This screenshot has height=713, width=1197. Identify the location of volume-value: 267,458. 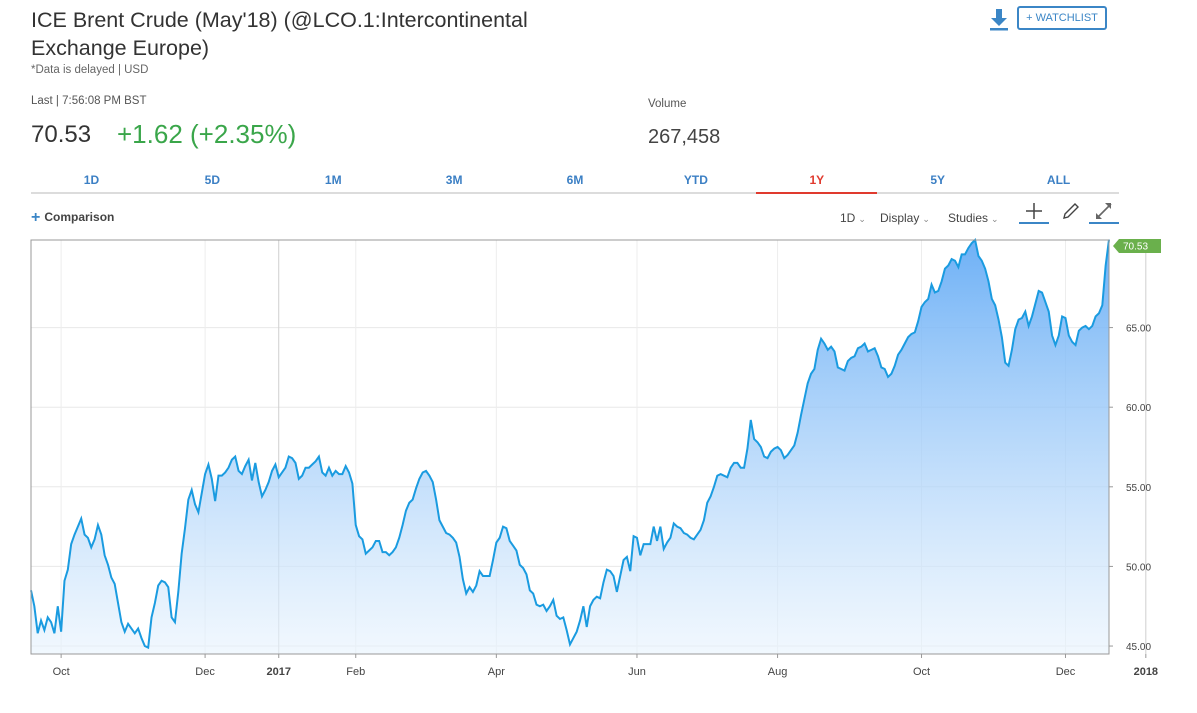
(684, 137).